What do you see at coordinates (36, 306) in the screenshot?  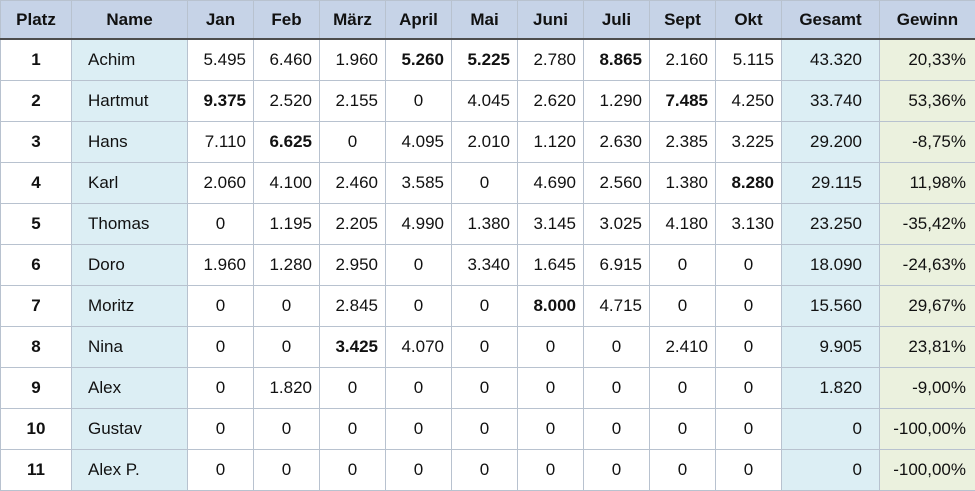 I see `cell-platz: 7` at bounding box center [36, 306].